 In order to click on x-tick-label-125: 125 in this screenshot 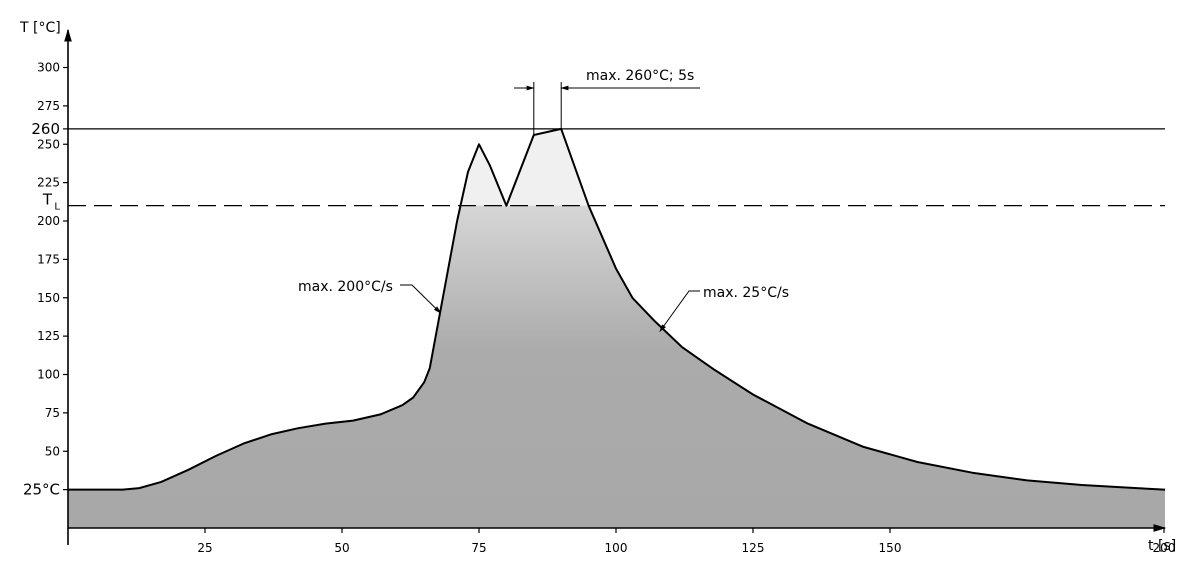, I will do `click(753, 548)`.